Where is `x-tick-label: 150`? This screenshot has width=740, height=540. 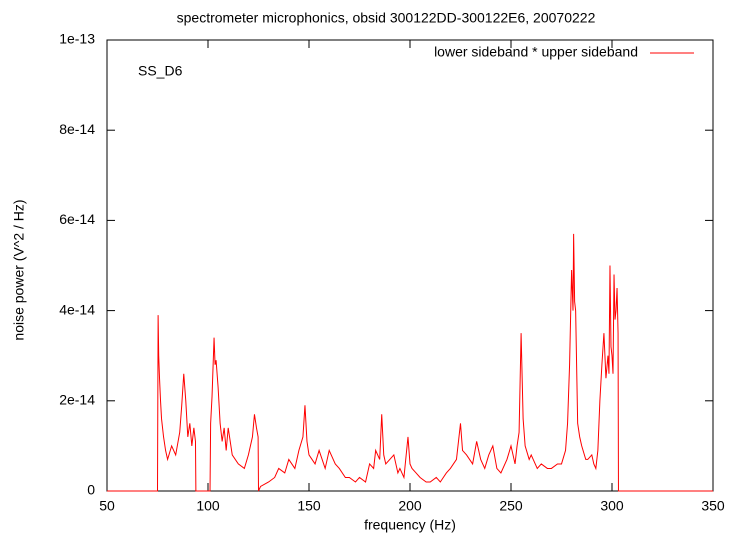 x-tick-label: 150 is located at coordinates (309, 506).